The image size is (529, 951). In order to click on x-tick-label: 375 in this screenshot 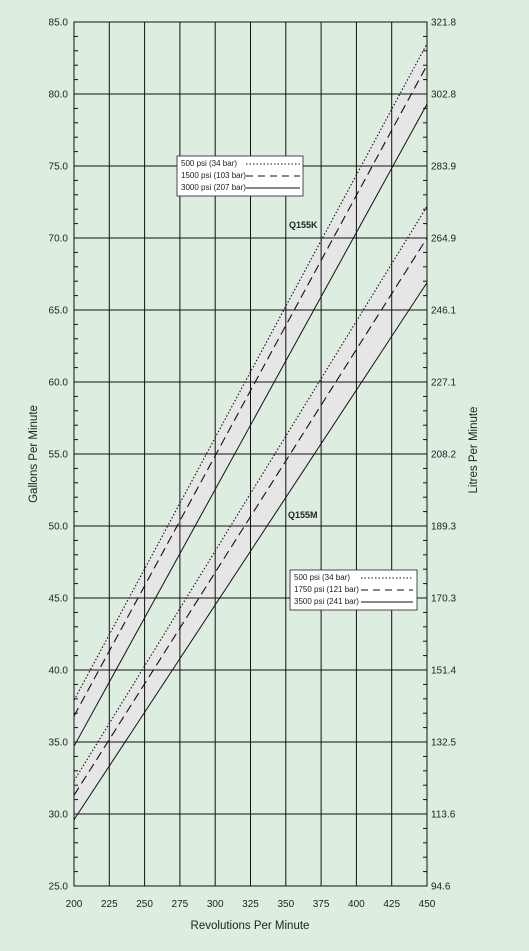, I will do `click(321, 904)`.